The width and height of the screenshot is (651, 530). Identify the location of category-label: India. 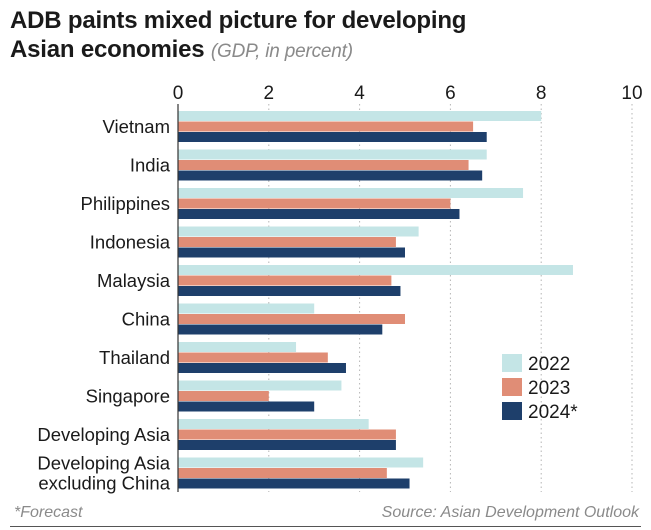
(150, 164).